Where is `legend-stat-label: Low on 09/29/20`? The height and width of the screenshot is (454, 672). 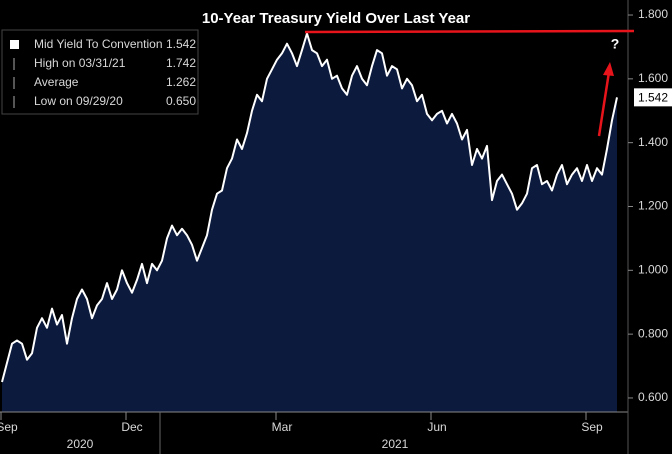 legend-stat-label: Low on 09/29/20 is located at coordinates (78, 101).